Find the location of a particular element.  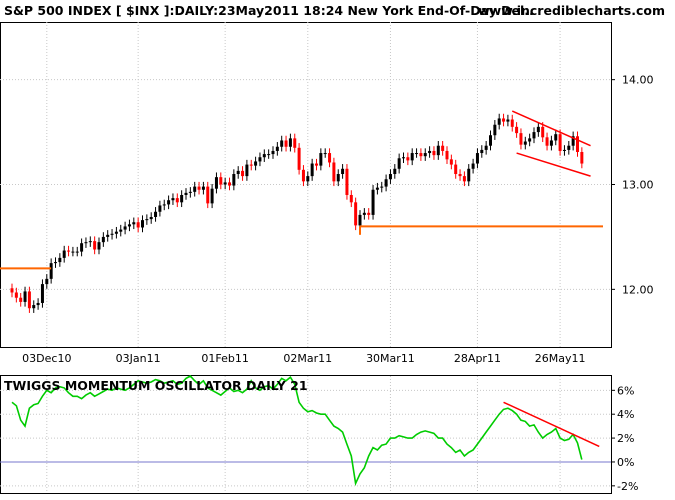

price-x-tick-label: 02Mar11 is located at coordinates (307, 358).